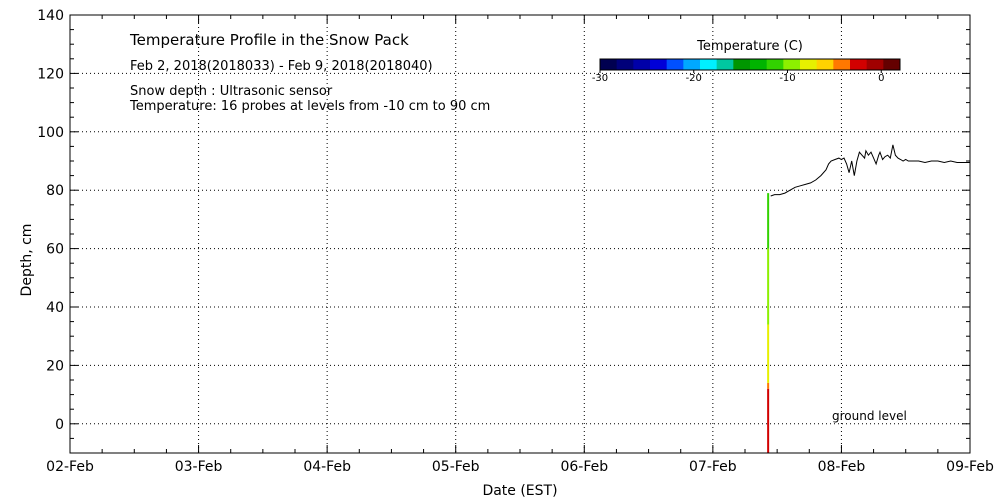 The image size is (1000, 500). I want to click on colorbar: Temperature (C) -30 -20 -10 0, so click(746, 61).